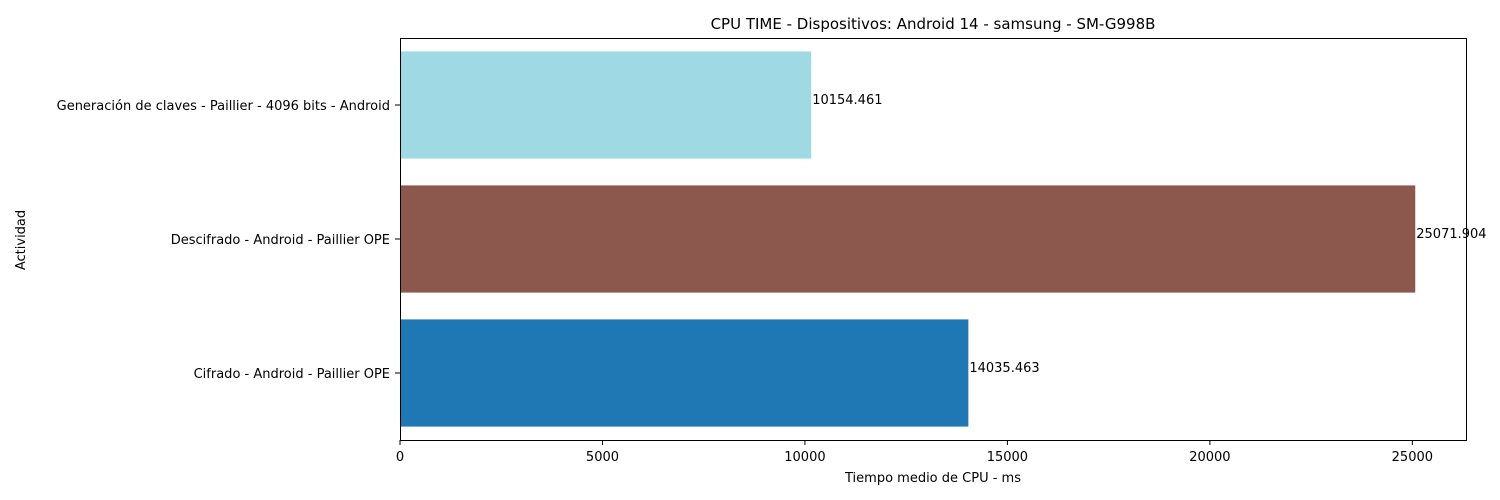  What do you see at coordinates (1451, 234) in the screenshot?
I see `bar-value-label-2: 25071.904` at bounding box center [1451, 234].